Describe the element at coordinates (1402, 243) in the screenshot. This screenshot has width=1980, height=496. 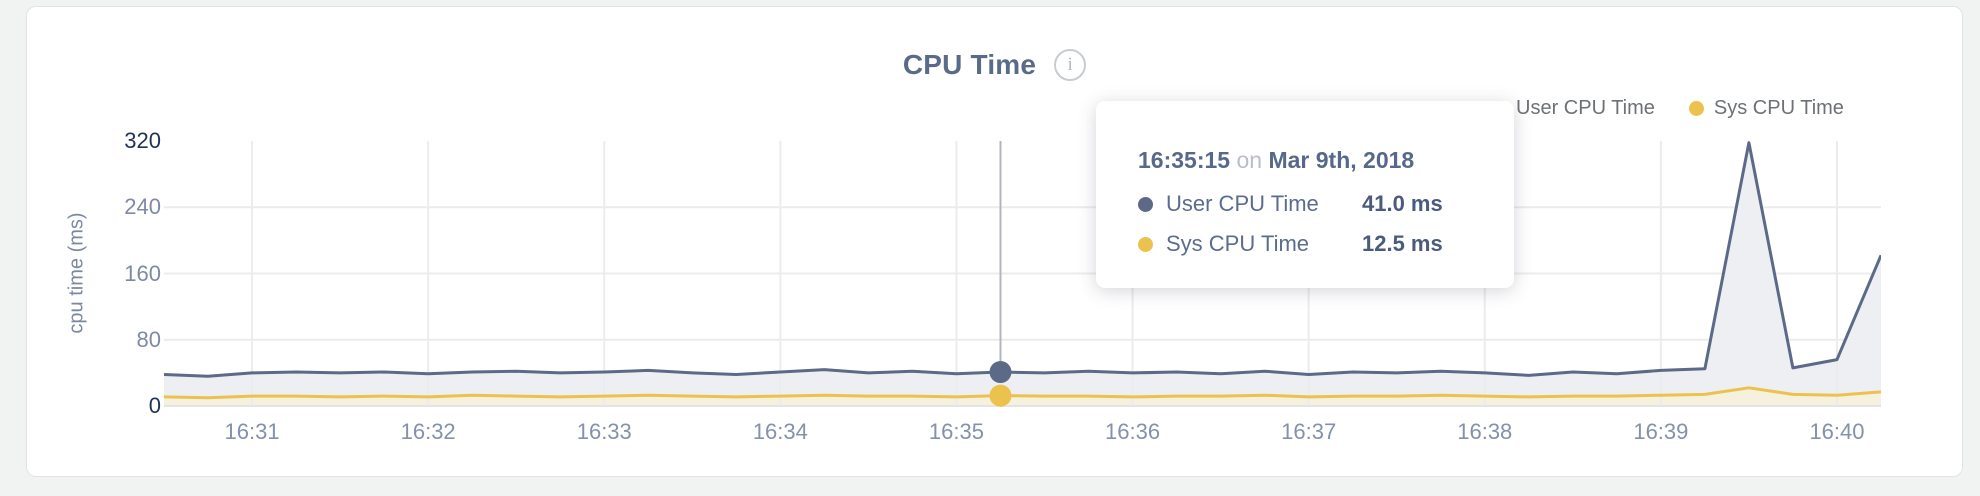
I see `tooltip-series-value: 12.5 ms` at that location.